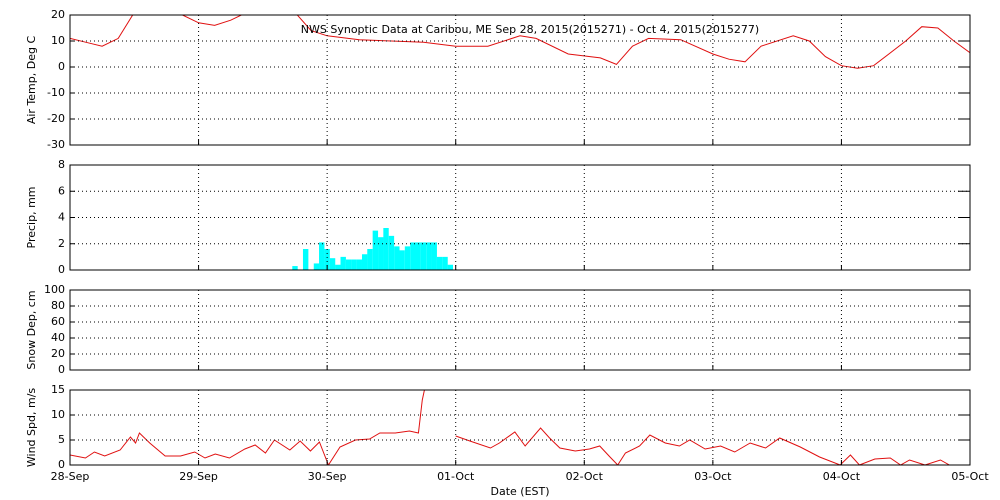 The width and height of the screenshot is (1000, 500). I want to click on x-tick-label: 30-Sep, so click(327, 476).